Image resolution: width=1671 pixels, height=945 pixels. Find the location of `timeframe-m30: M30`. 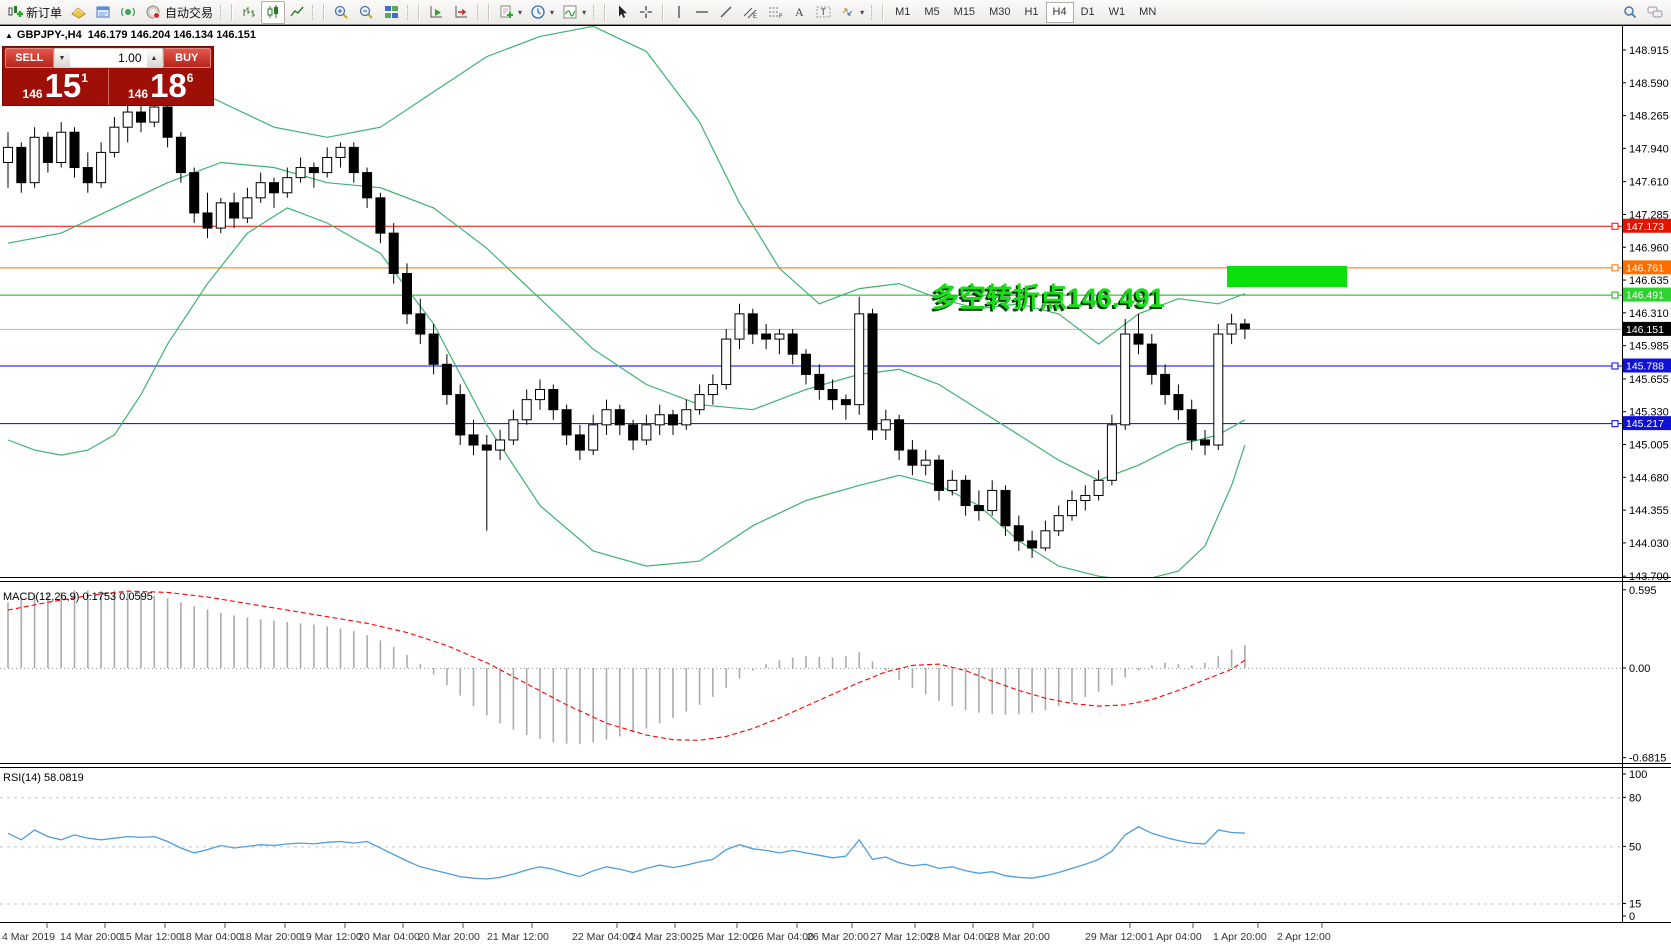

timeframe-m30: M30 is located at coordinates (1000, 12).